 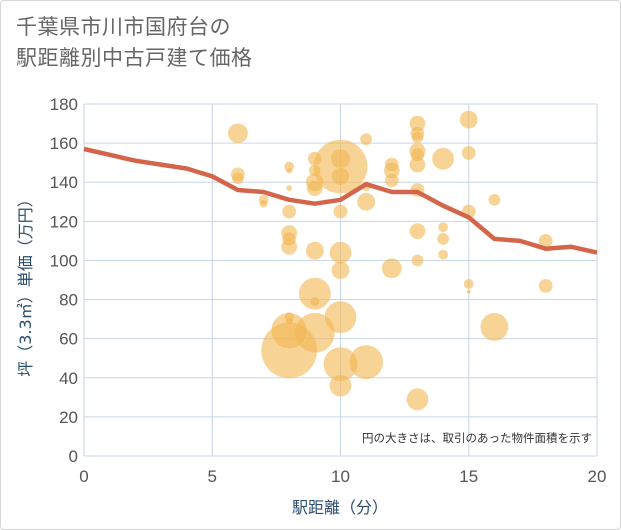 What do you see at coordinates (64, 260) in the screenshot?
I see `y-tick-label: 100` at bounding box center [64, 260].